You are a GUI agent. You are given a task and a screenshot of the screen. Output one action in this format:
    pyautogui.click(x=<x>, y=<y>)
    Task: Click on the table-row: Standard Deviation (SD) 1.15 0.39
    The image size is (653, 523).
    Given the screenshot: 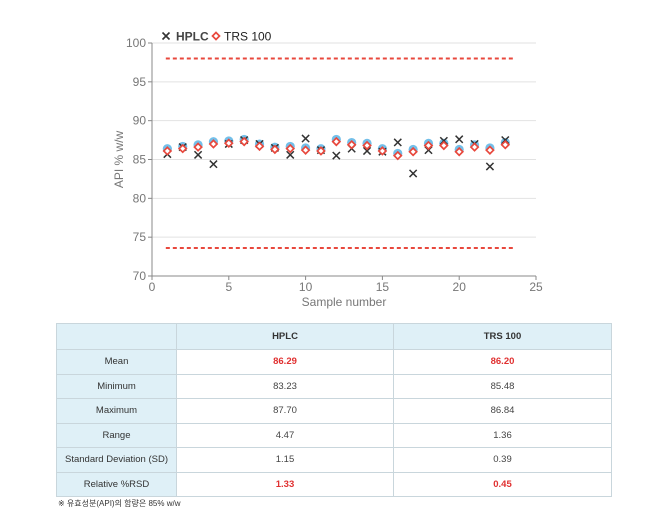 What is the action you would take?
    pyautogui.click(x=334, y=460)
    